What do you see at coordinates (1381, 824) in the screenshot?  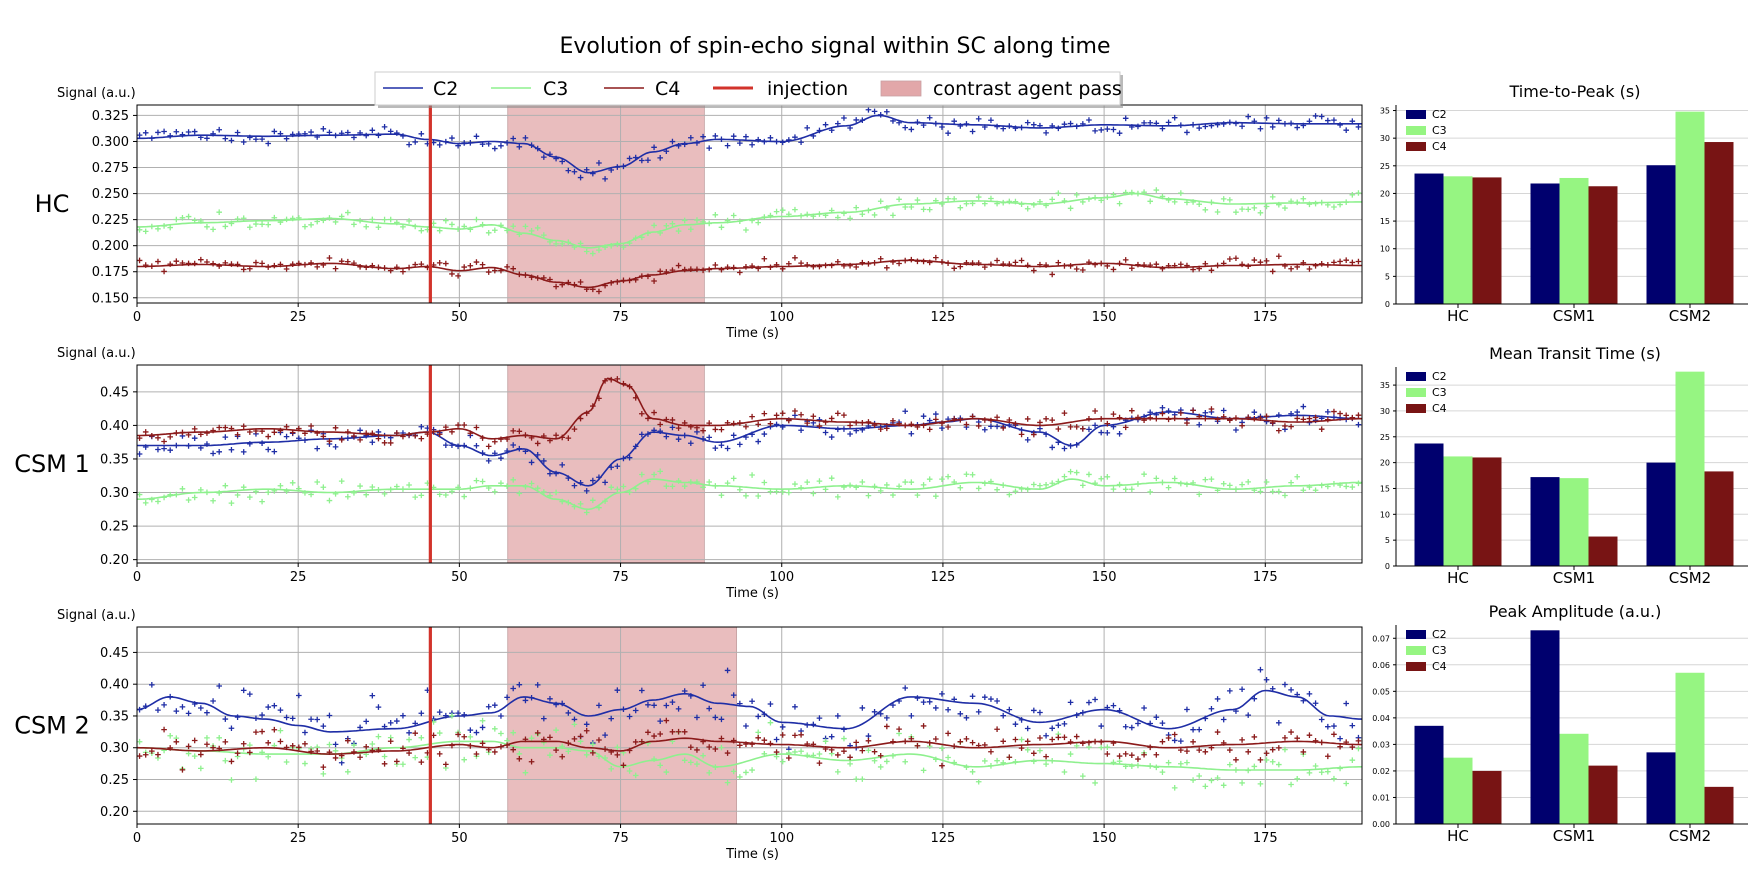 I see `y-tick-label: 0.00` at bounding box center [1381, 824].